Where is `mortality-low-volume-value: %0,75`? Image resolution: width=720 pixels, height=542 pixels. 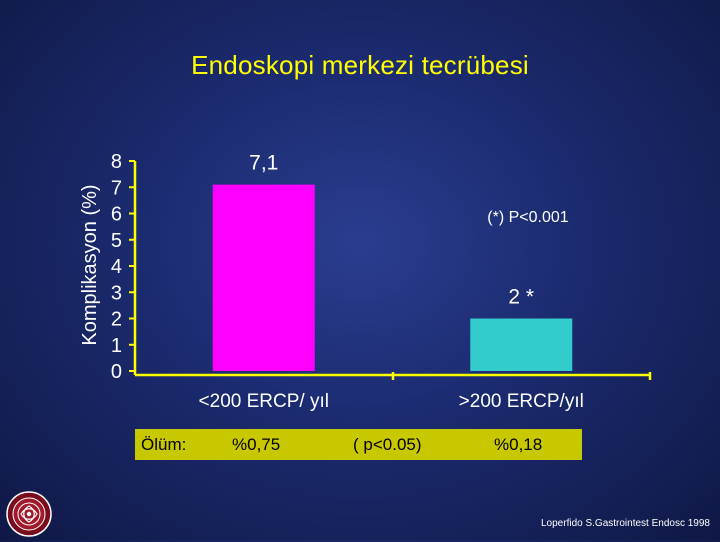 mortality-low-volume-value: %0,75 is located at coordinates (256, 444).